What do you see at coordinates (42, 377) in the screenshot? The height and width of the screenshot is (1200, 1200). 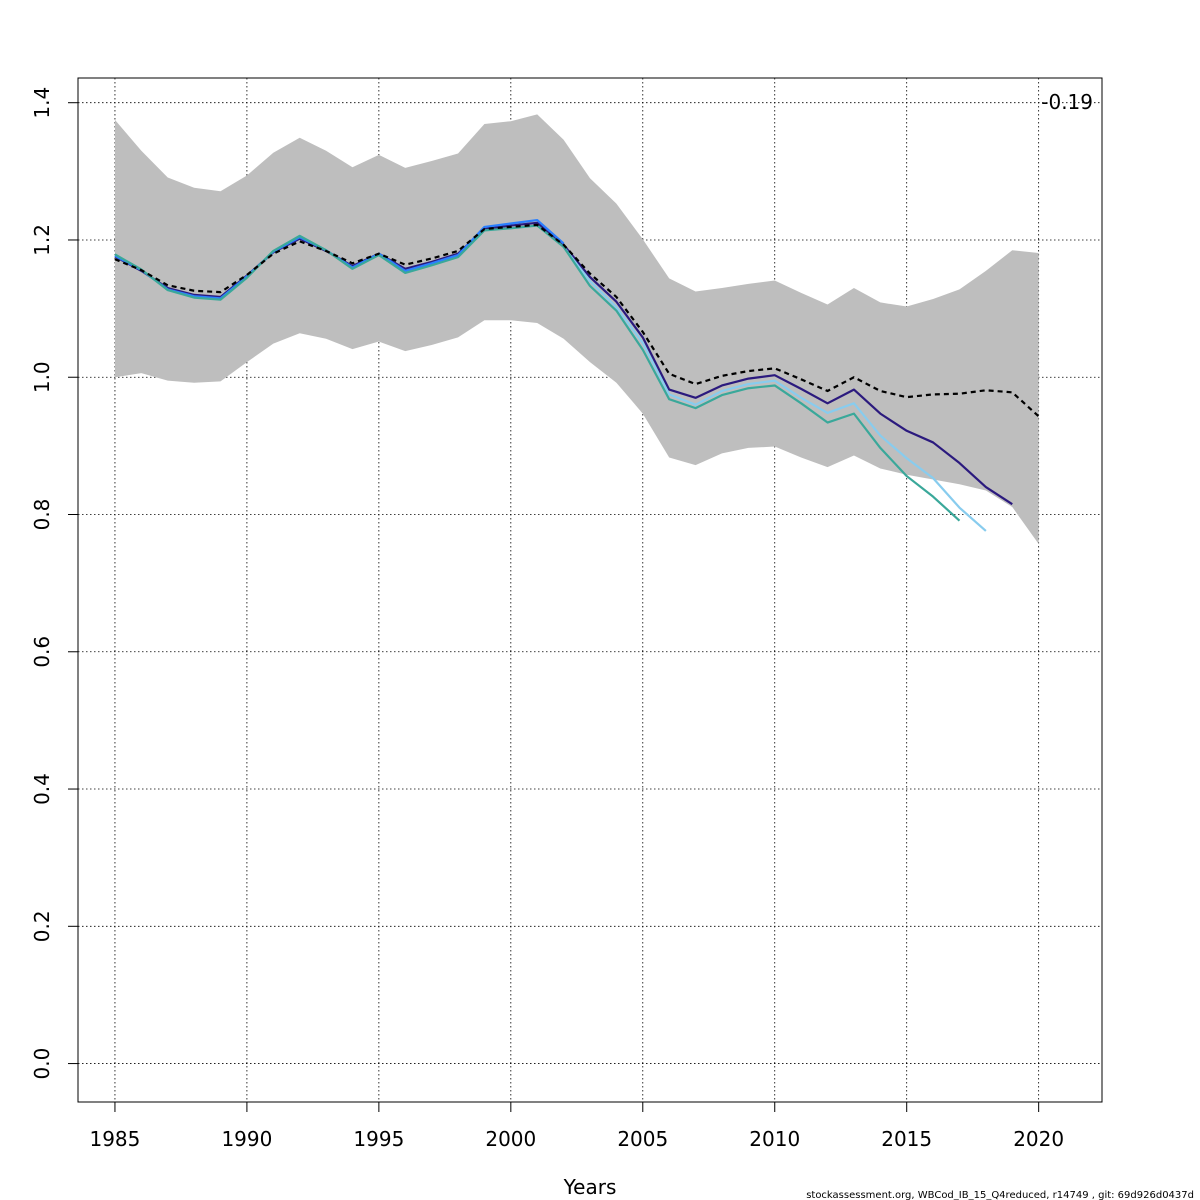 I see `y-tick-label: 1.0` at bounding box center [42, 377].